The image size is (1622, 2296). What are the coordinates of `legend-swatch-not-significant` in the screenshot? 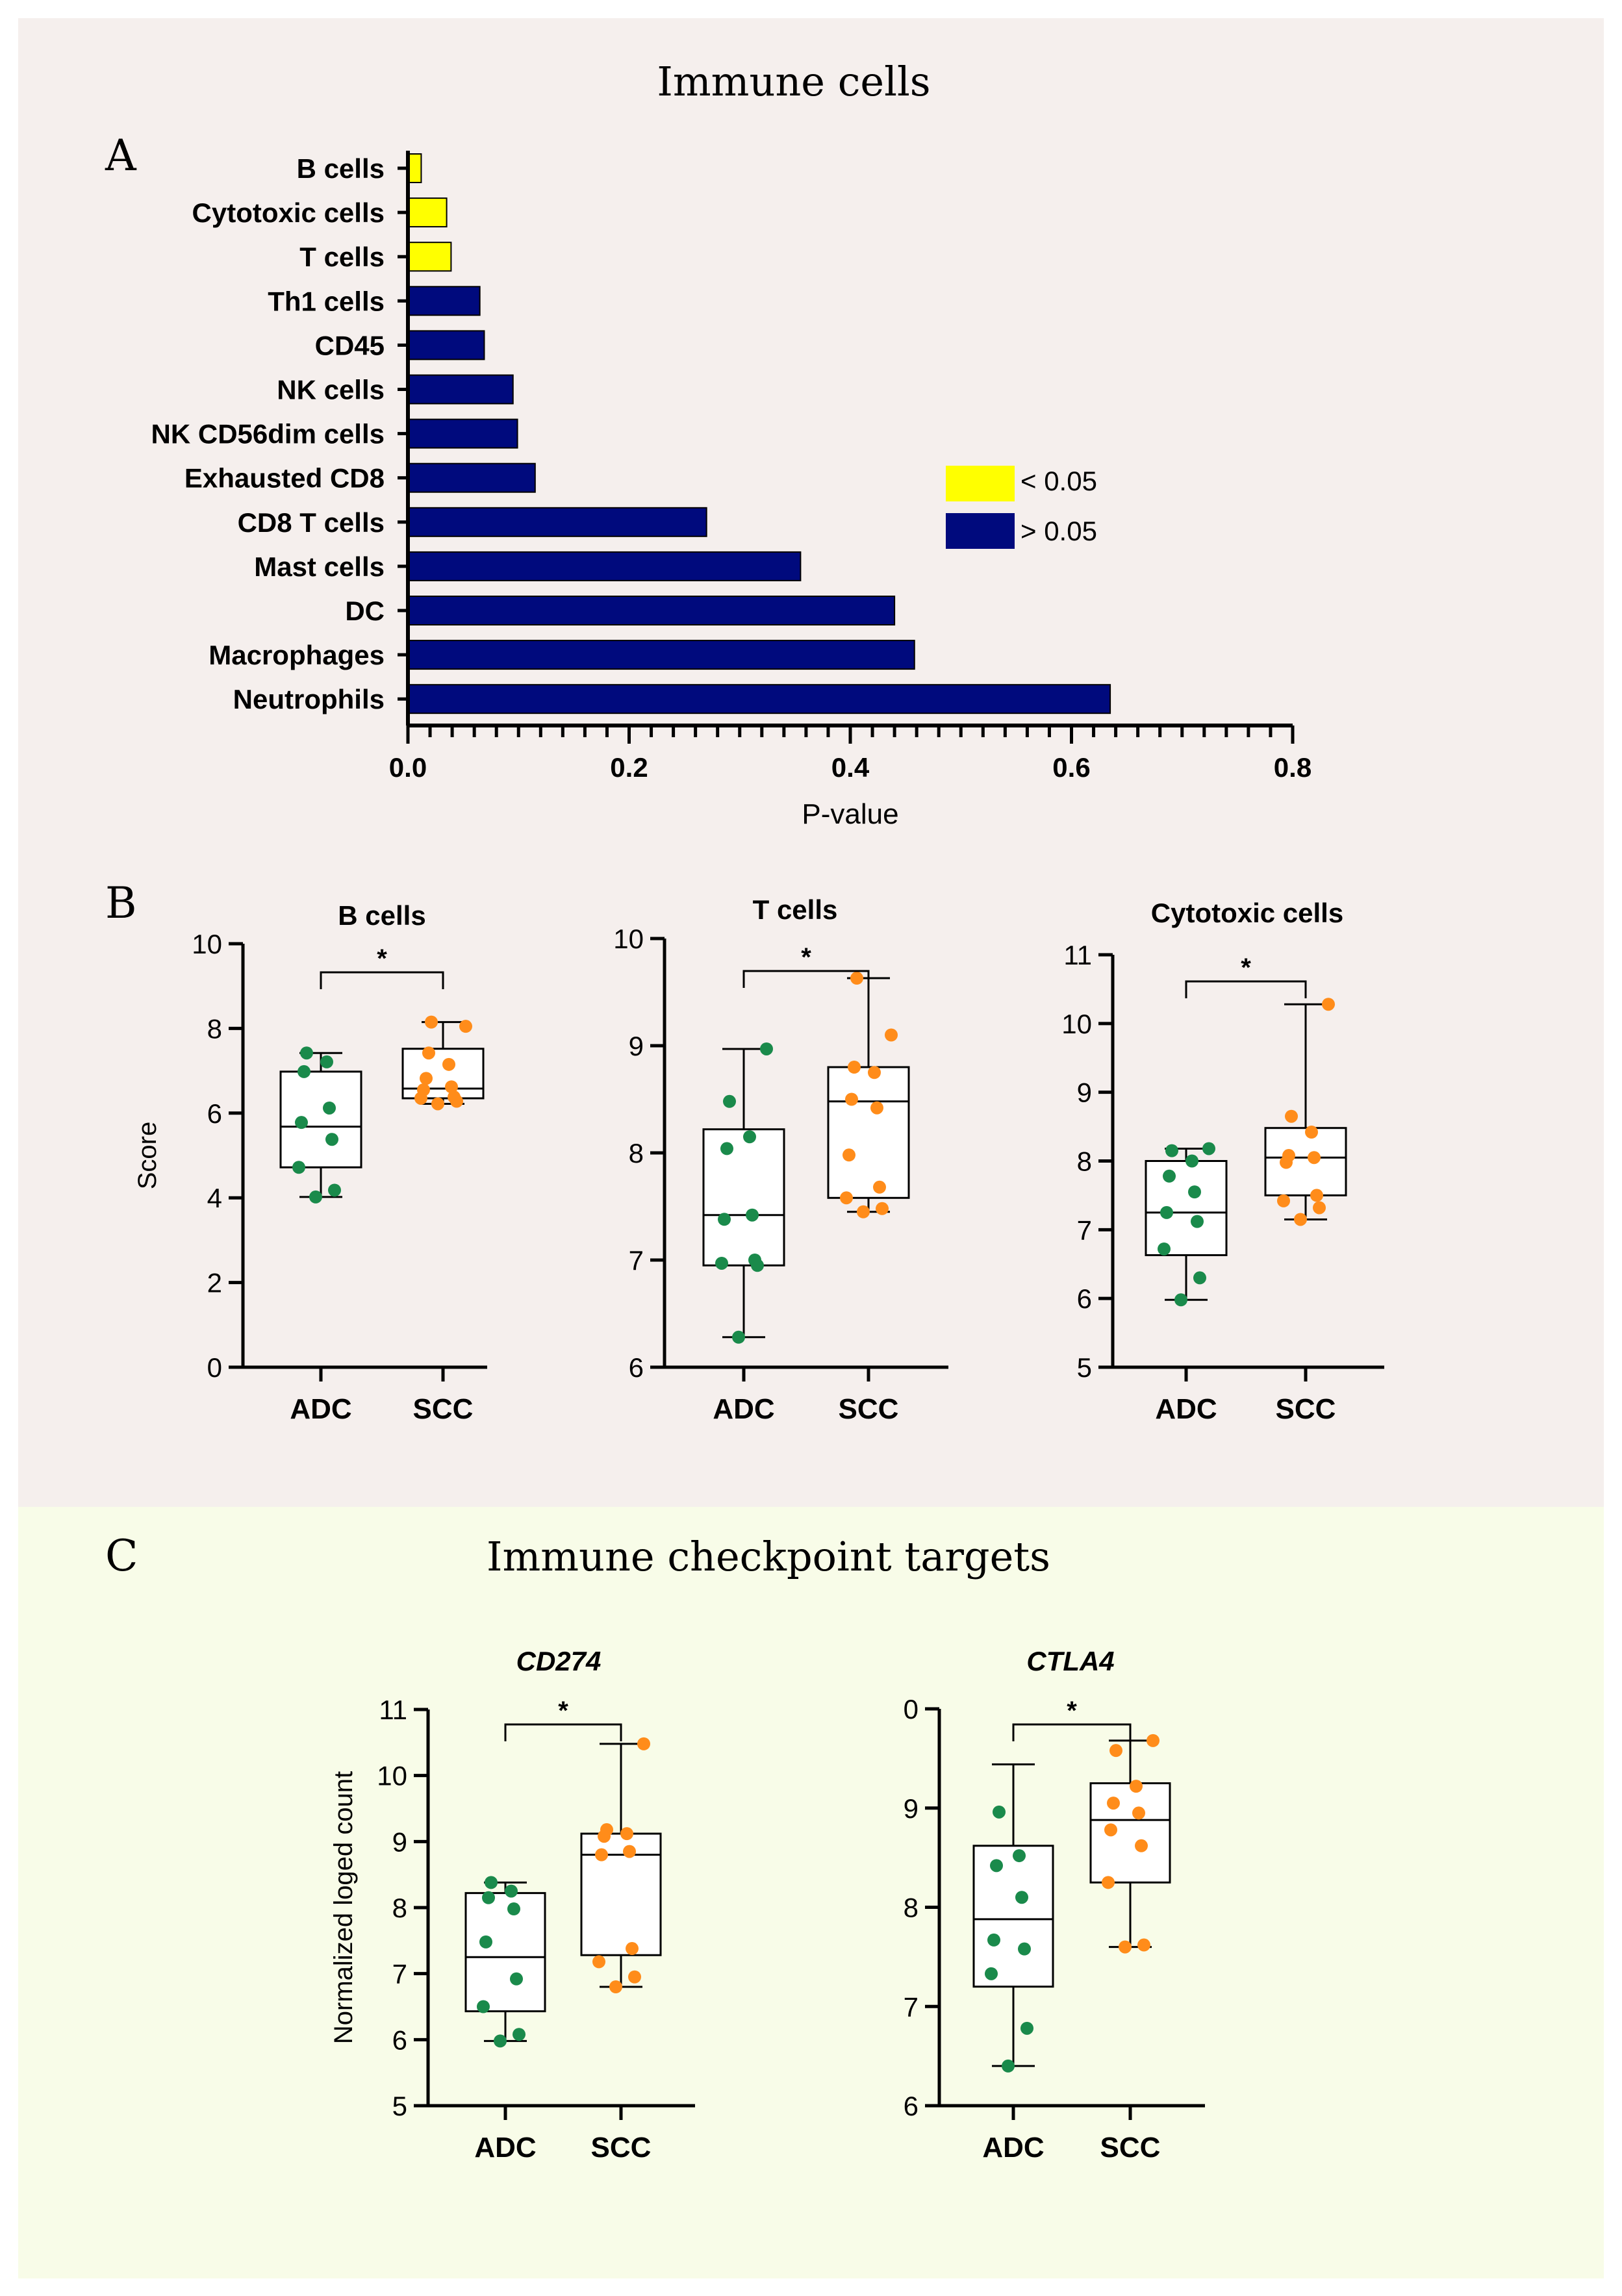 It's located at (980, 531).